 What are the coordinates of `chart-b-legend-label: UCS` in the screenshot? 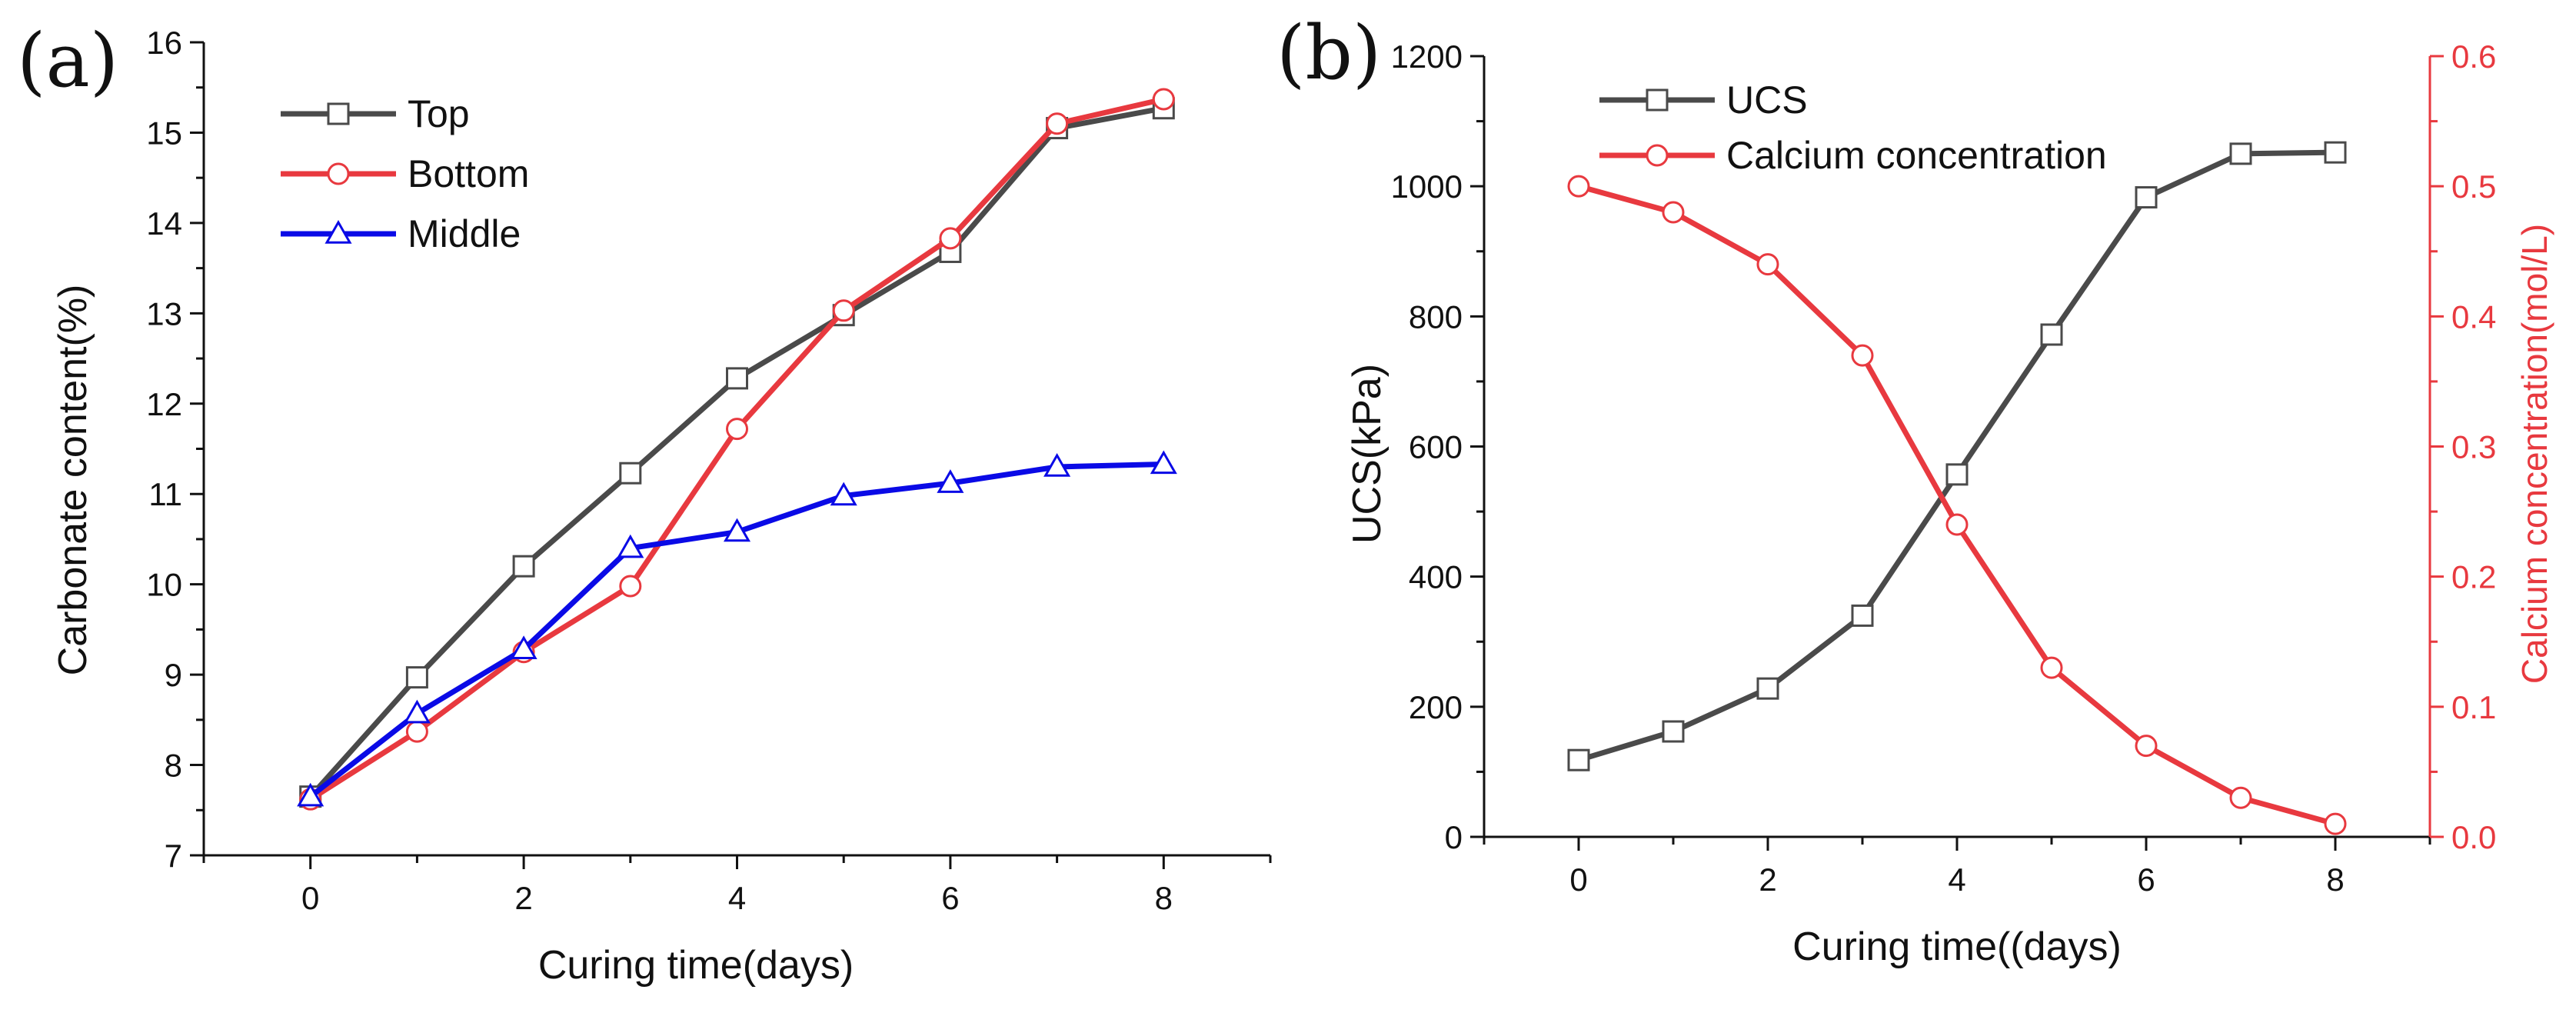 It's located at (1767, 100).